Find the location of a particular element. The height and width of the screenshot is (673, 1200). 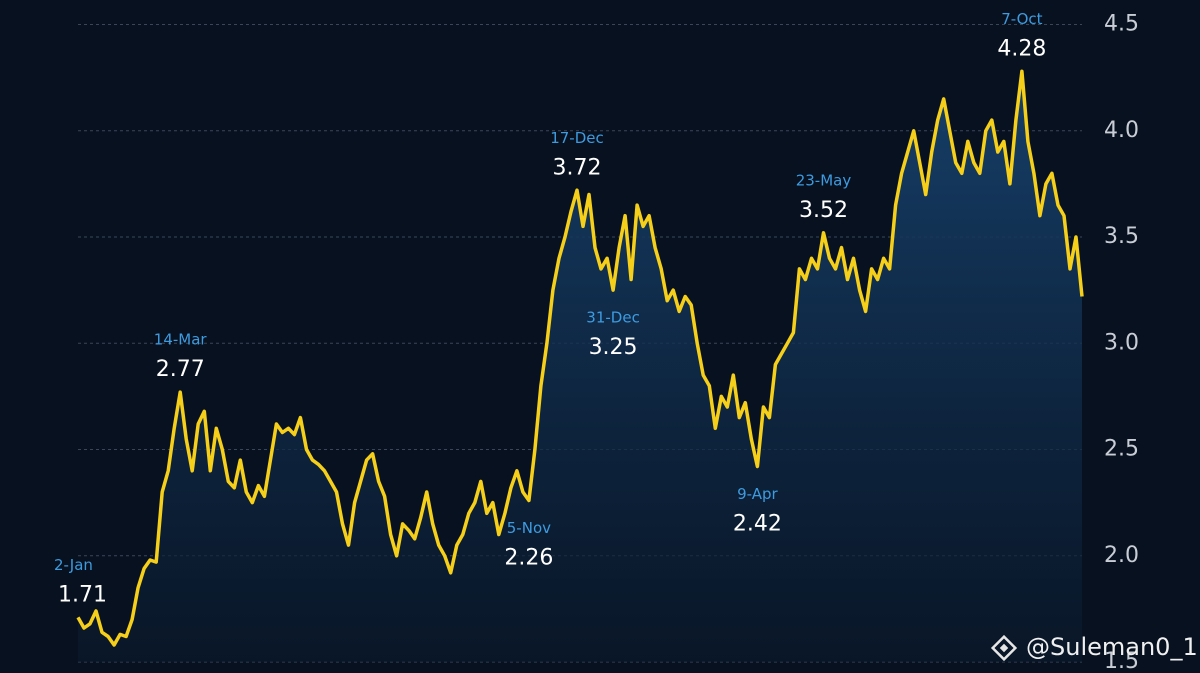

annotation-date: 7-Oct is located at coordinates (1021, 19).